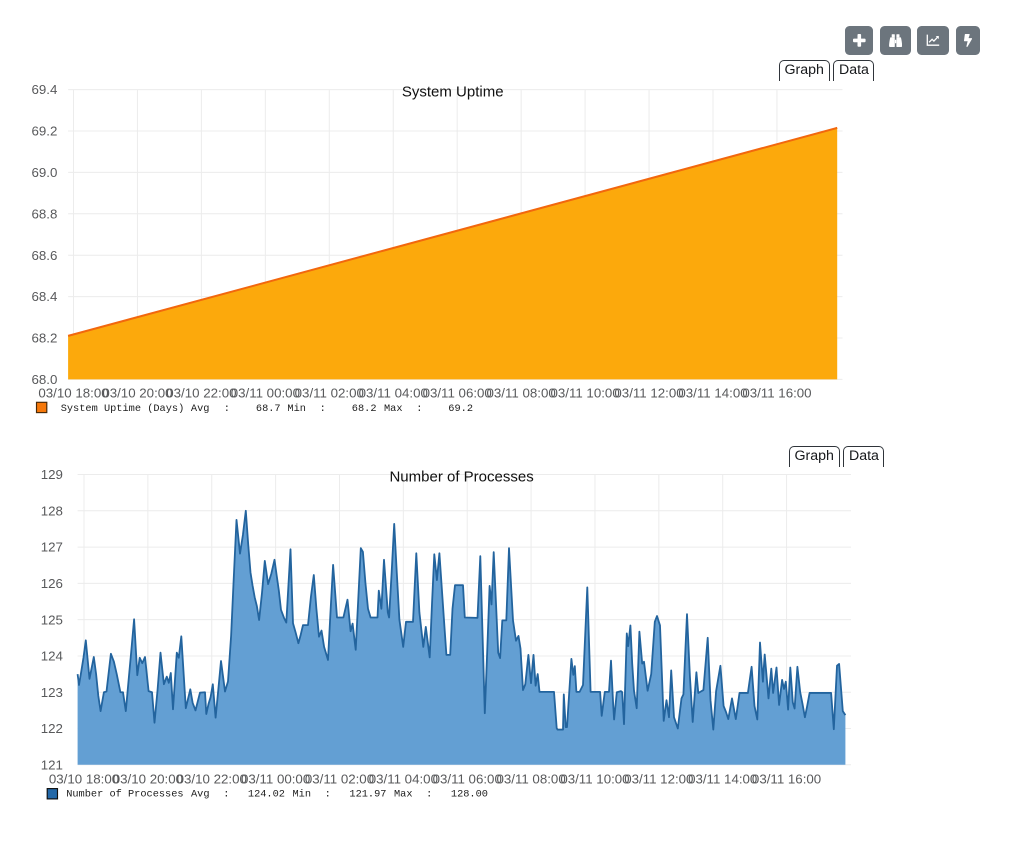 The width and height of the screenshot is (1010, 856). I want to click on svg-text: 69.0, so click(45, 172).